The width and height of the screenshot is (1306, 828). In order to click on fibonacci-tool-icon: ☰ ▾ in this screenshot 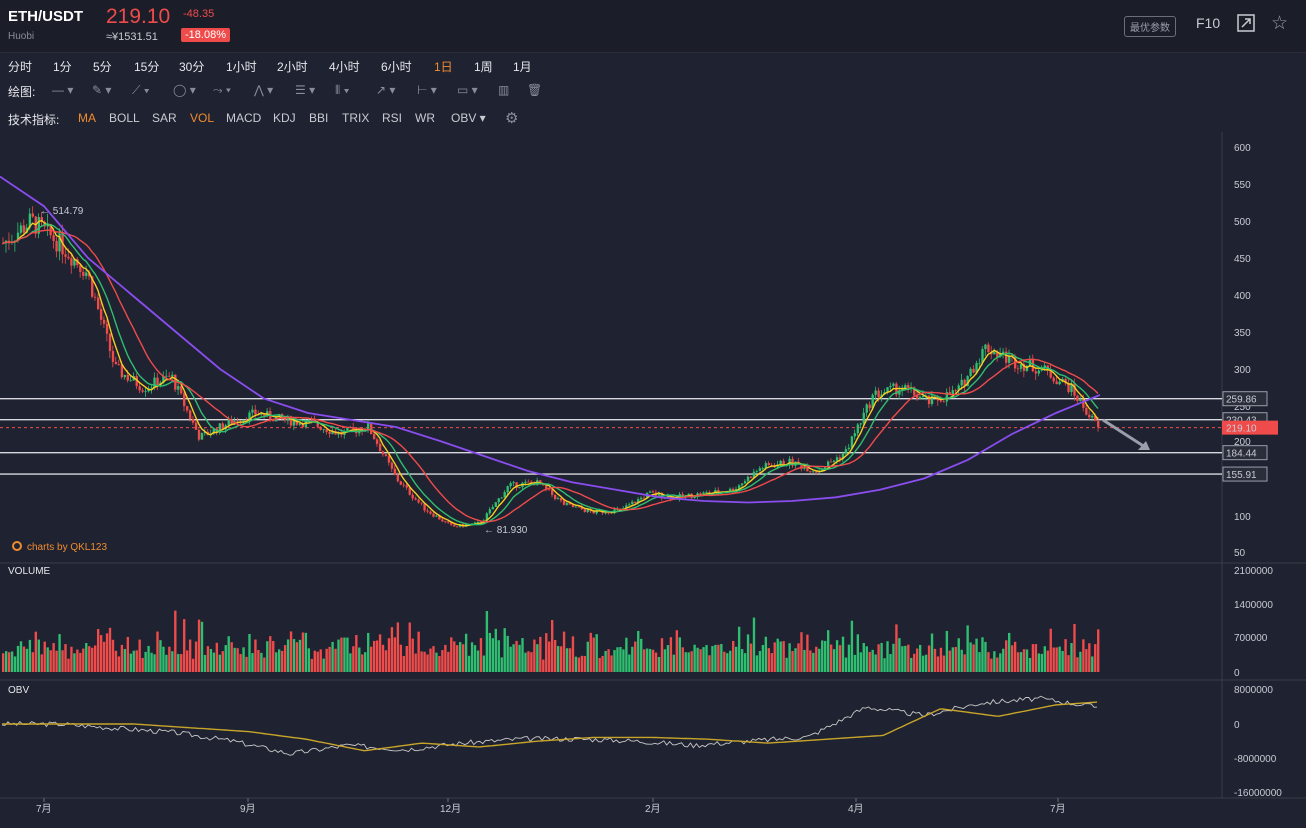, I will do `click(305, 90)`.